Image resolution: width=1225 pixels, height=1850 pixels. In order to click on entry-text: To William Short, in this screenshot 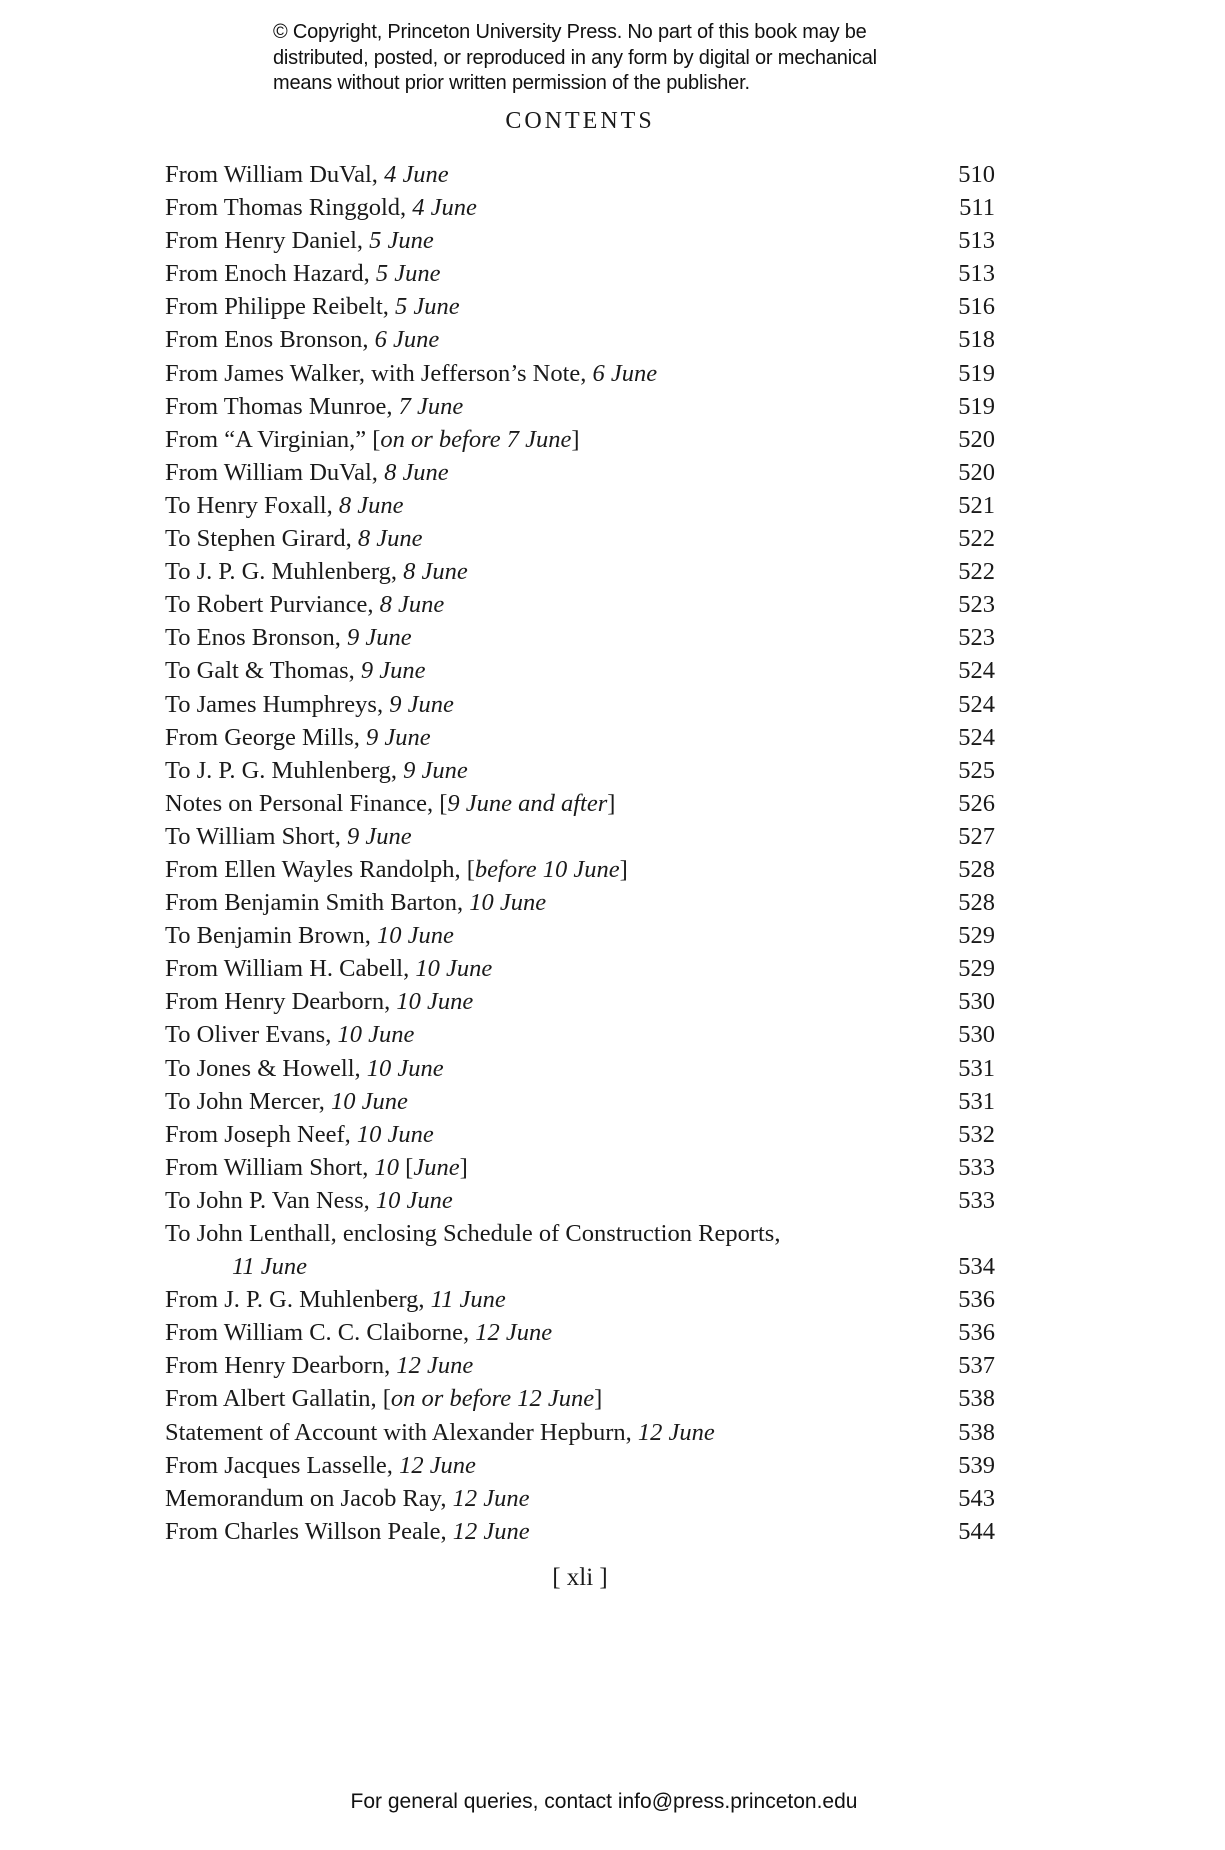, I will do `click(256, 836)`.